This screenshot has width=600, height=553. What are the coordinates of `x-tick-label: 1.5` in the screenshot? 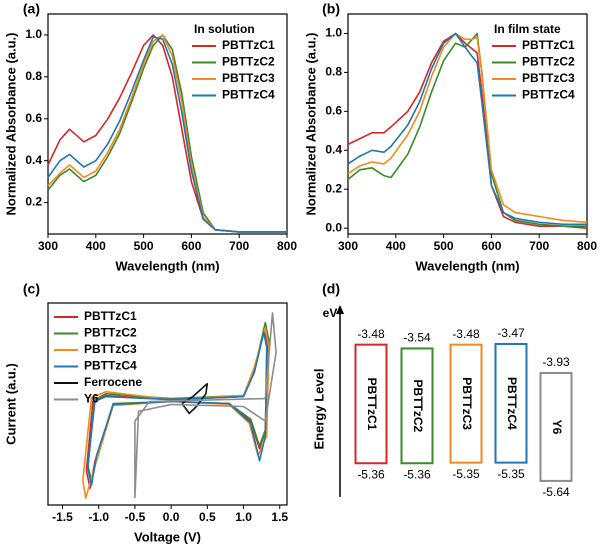 It's located at (279, 517).